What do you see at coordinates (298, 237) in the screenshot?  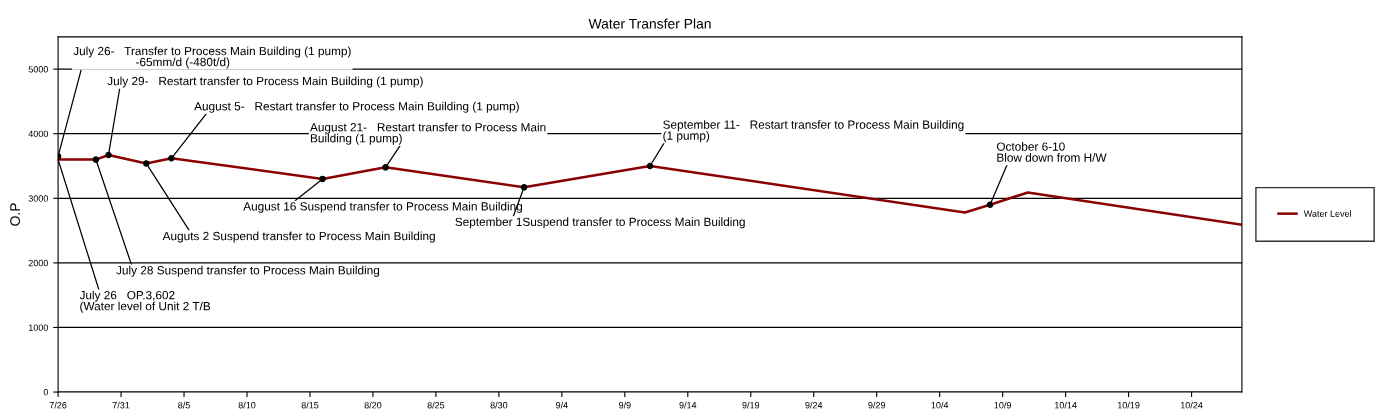 I see `annotation: Auguts 2 Suspend transfer to Process Main Building` at bounding box center [298, 237].